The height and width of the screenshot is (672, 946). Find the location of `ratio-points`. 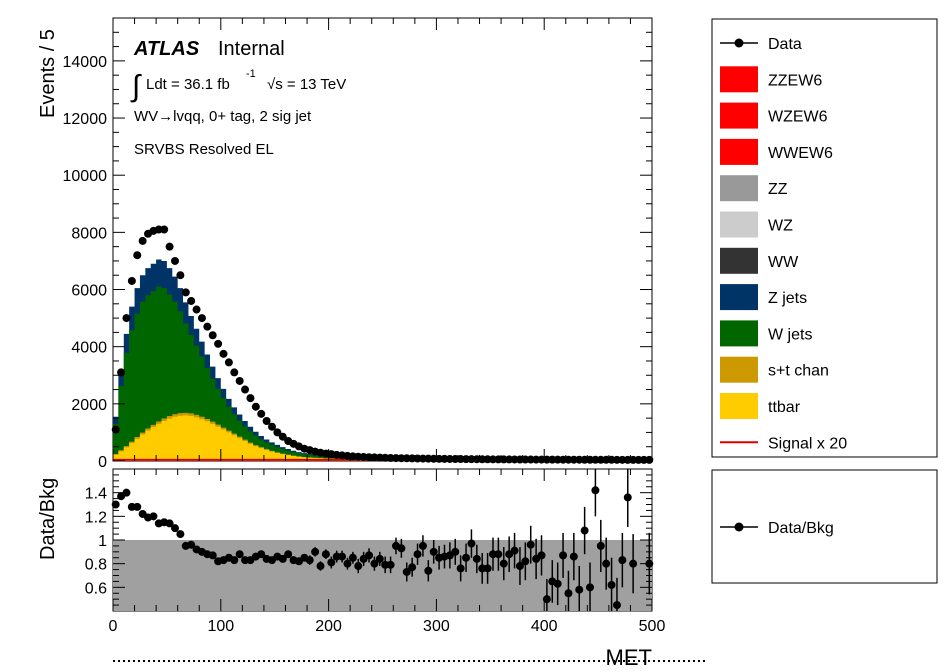

ratio-points is located at coordinates (382, 540).